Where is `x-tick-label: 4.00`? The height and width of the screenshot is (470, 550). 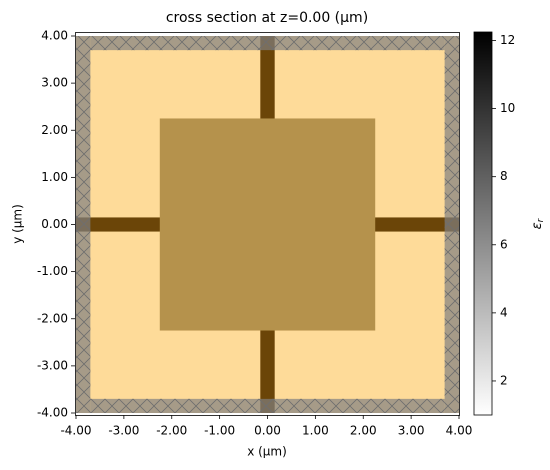 x-tick-label: 4.00 is located at coordinates (459, 431).